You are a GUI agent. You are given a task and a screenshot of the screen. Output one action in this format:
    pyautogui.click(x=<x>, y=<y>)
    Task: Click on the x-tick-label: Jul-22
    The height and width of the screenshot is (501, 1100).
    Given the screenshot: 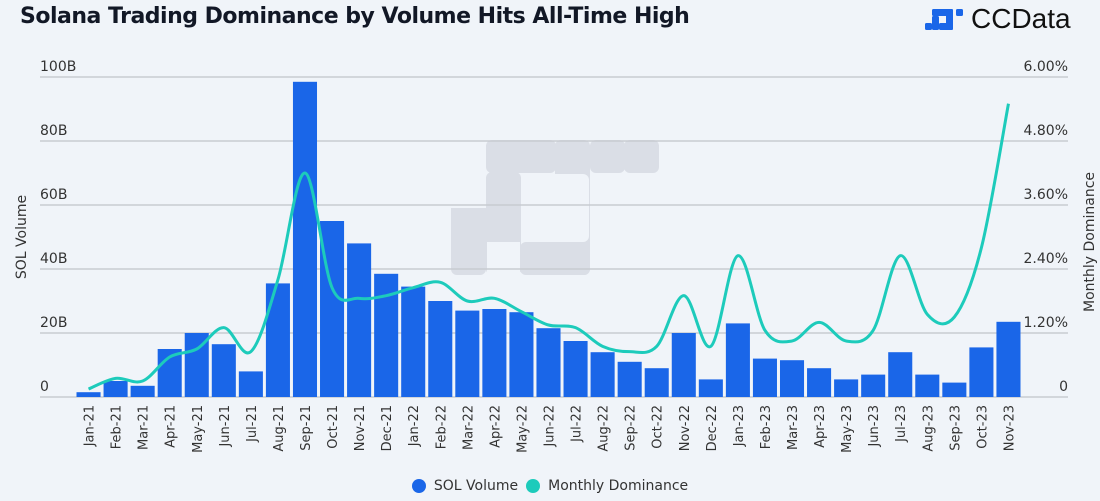 What is the action you would take?
    pyautogui.click(x=577, y=424)
    